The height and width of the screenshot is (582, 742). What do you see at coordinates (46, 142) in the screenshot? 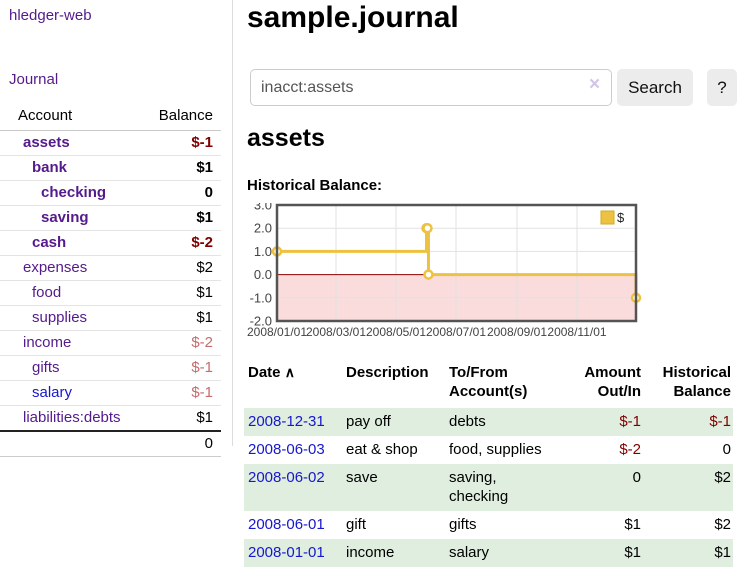
I see `account-link-assets: assets` at bounding box center [46, 142].